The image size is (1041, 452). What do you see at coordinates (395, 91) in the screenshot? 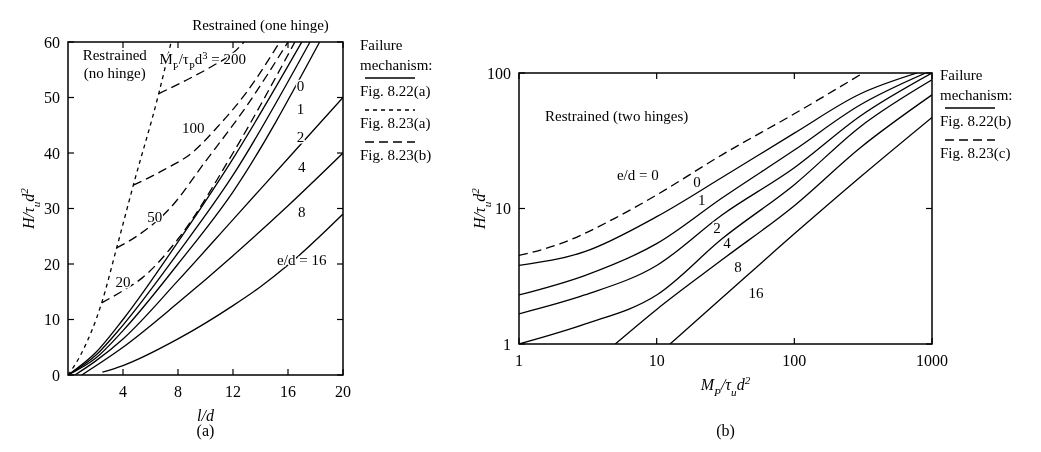
I see `legend-label: Fig. 8.22(a)` at bounding box center [395, 91].